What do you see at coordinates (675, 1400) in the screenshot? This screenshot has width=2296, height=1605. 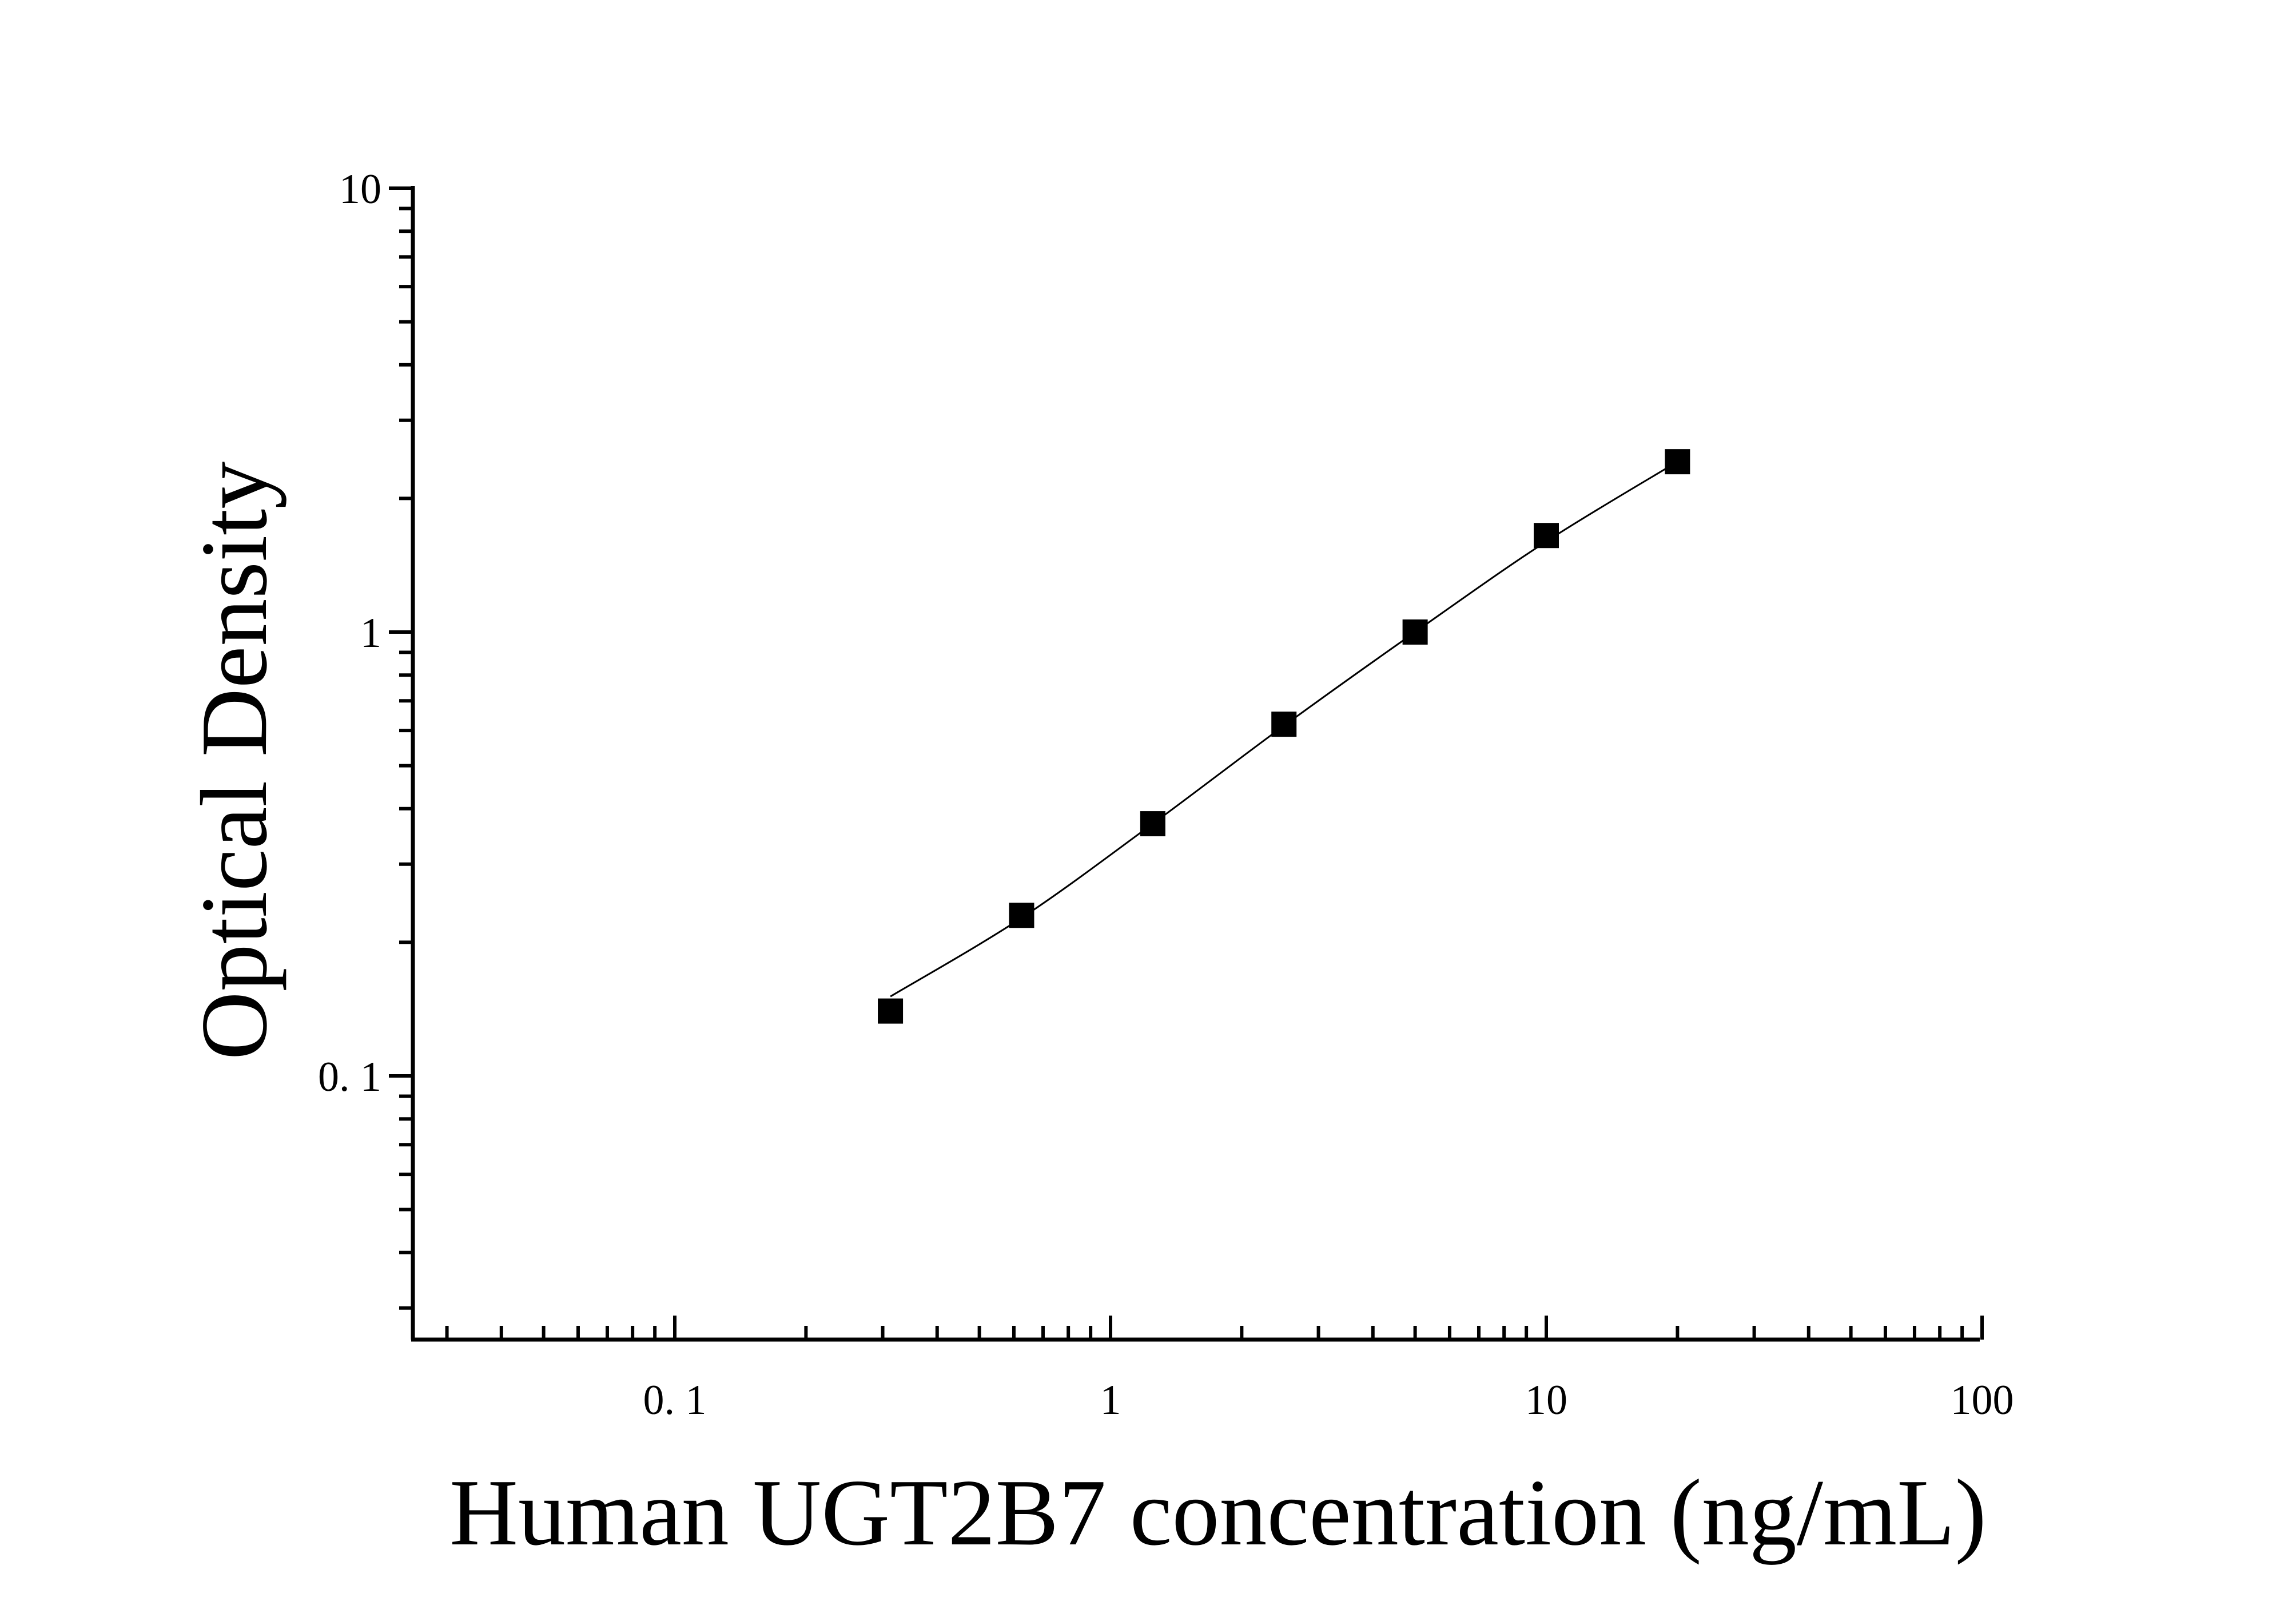 I see `x-tick-label: 0. 1` at bounding box center [675, 1400].